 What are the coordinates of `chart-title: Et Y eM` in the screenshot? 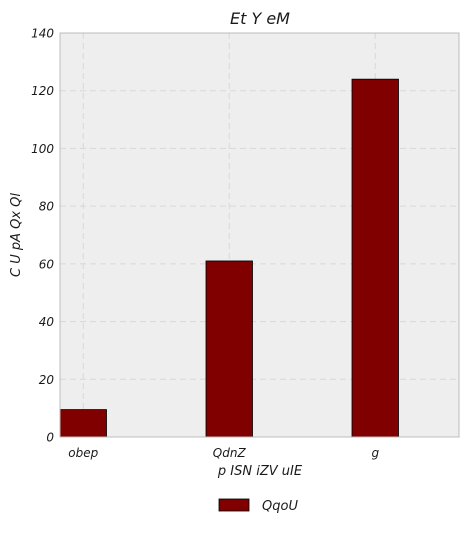 It's located at (260, 18).